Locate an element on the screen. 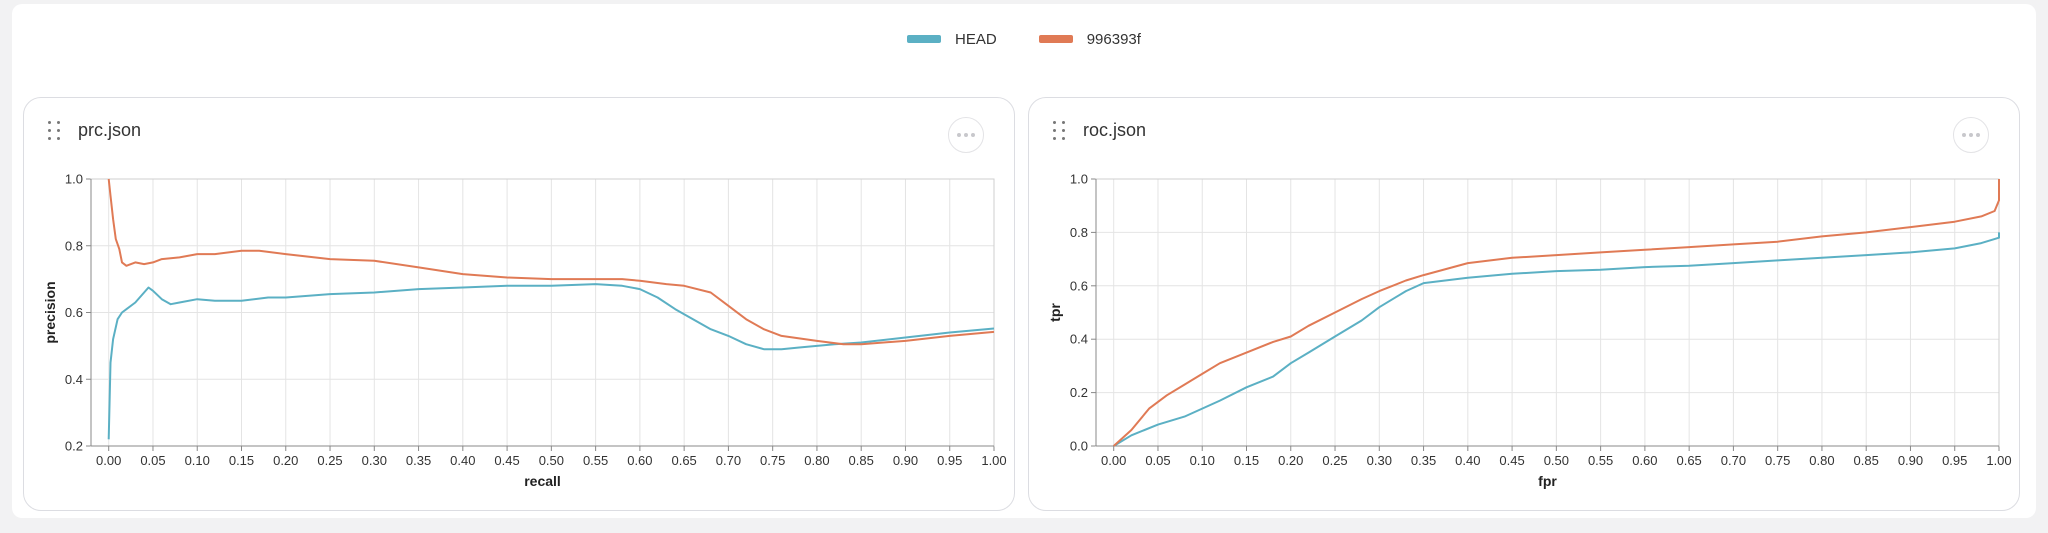 Image resolution: width=2048 pixels, height=533 pixels. legend-swatch-996393f is located at coordinates (1055, 39).